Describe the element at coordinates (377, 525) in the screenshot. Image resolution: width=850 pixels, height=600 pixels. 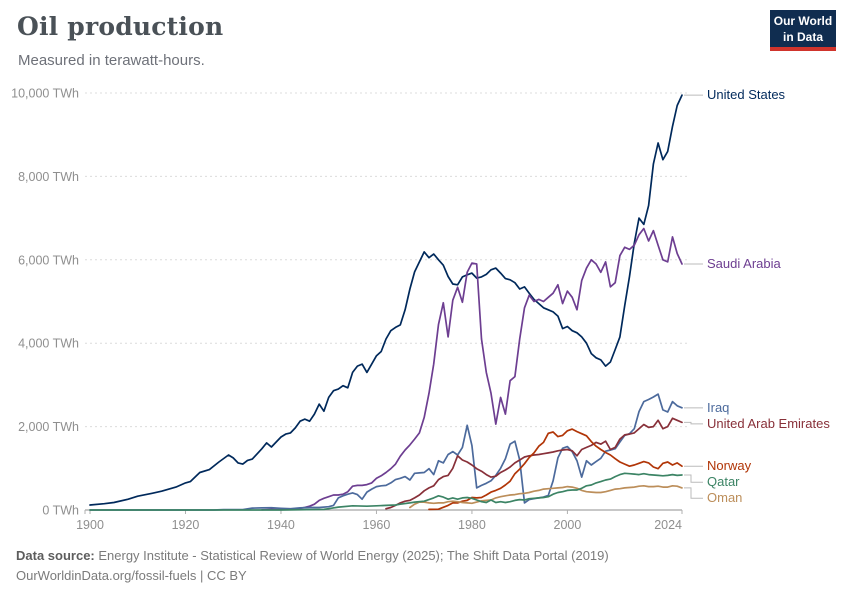
I see `x-tick-label: 1960` at that location.